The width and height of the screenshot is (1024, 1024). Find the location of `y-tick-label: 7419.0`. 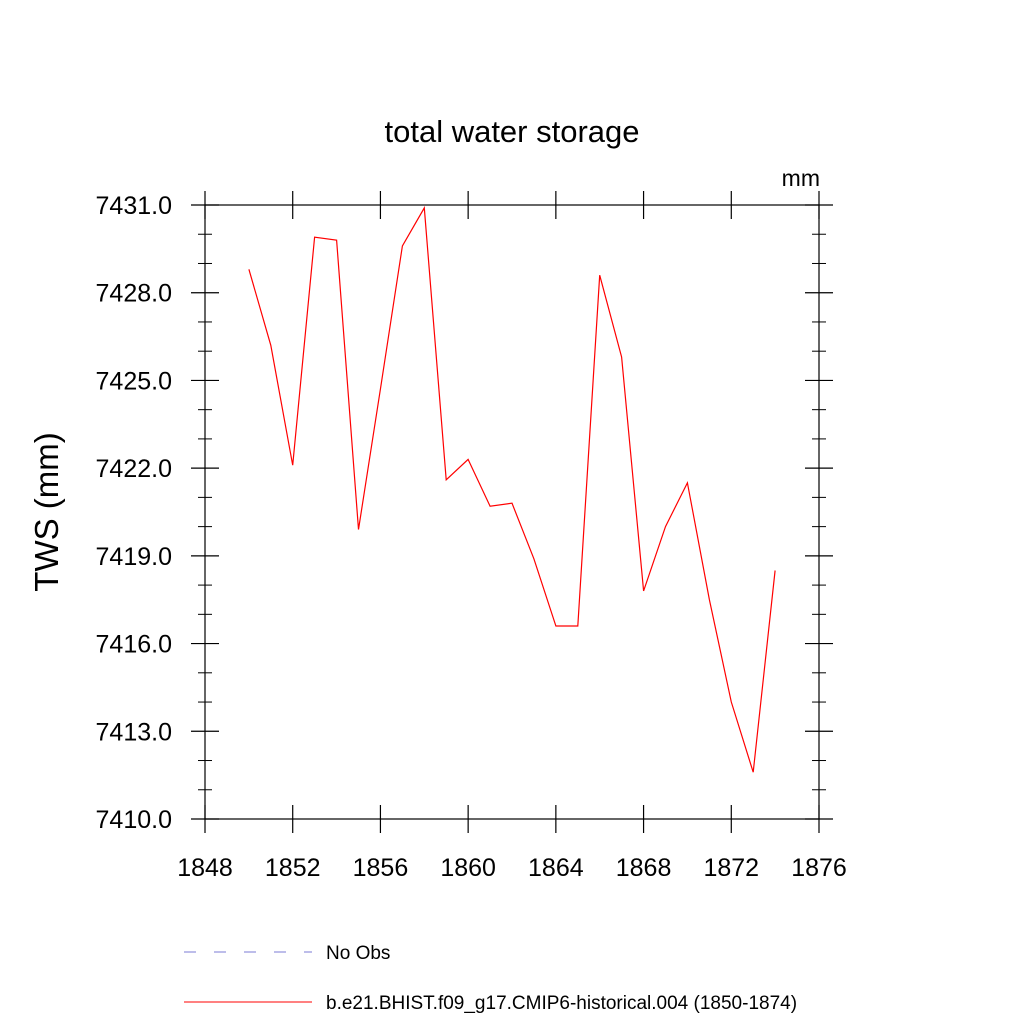

y-tick-label: 7419.0 is located at coordinates (134, 557).